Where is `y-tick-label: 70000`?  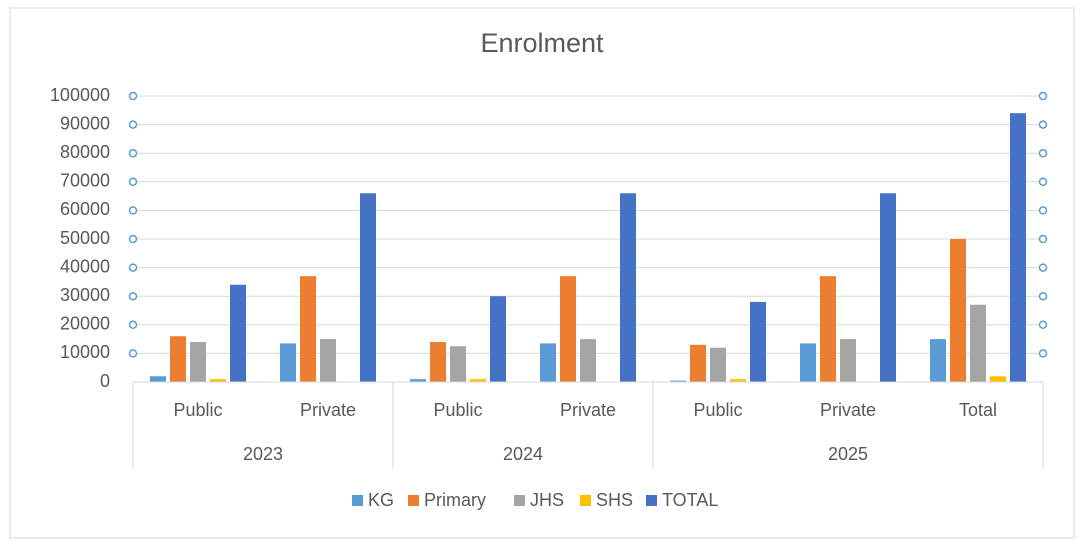
y-tick-label: 70000 is located at coordinates (85, 181).